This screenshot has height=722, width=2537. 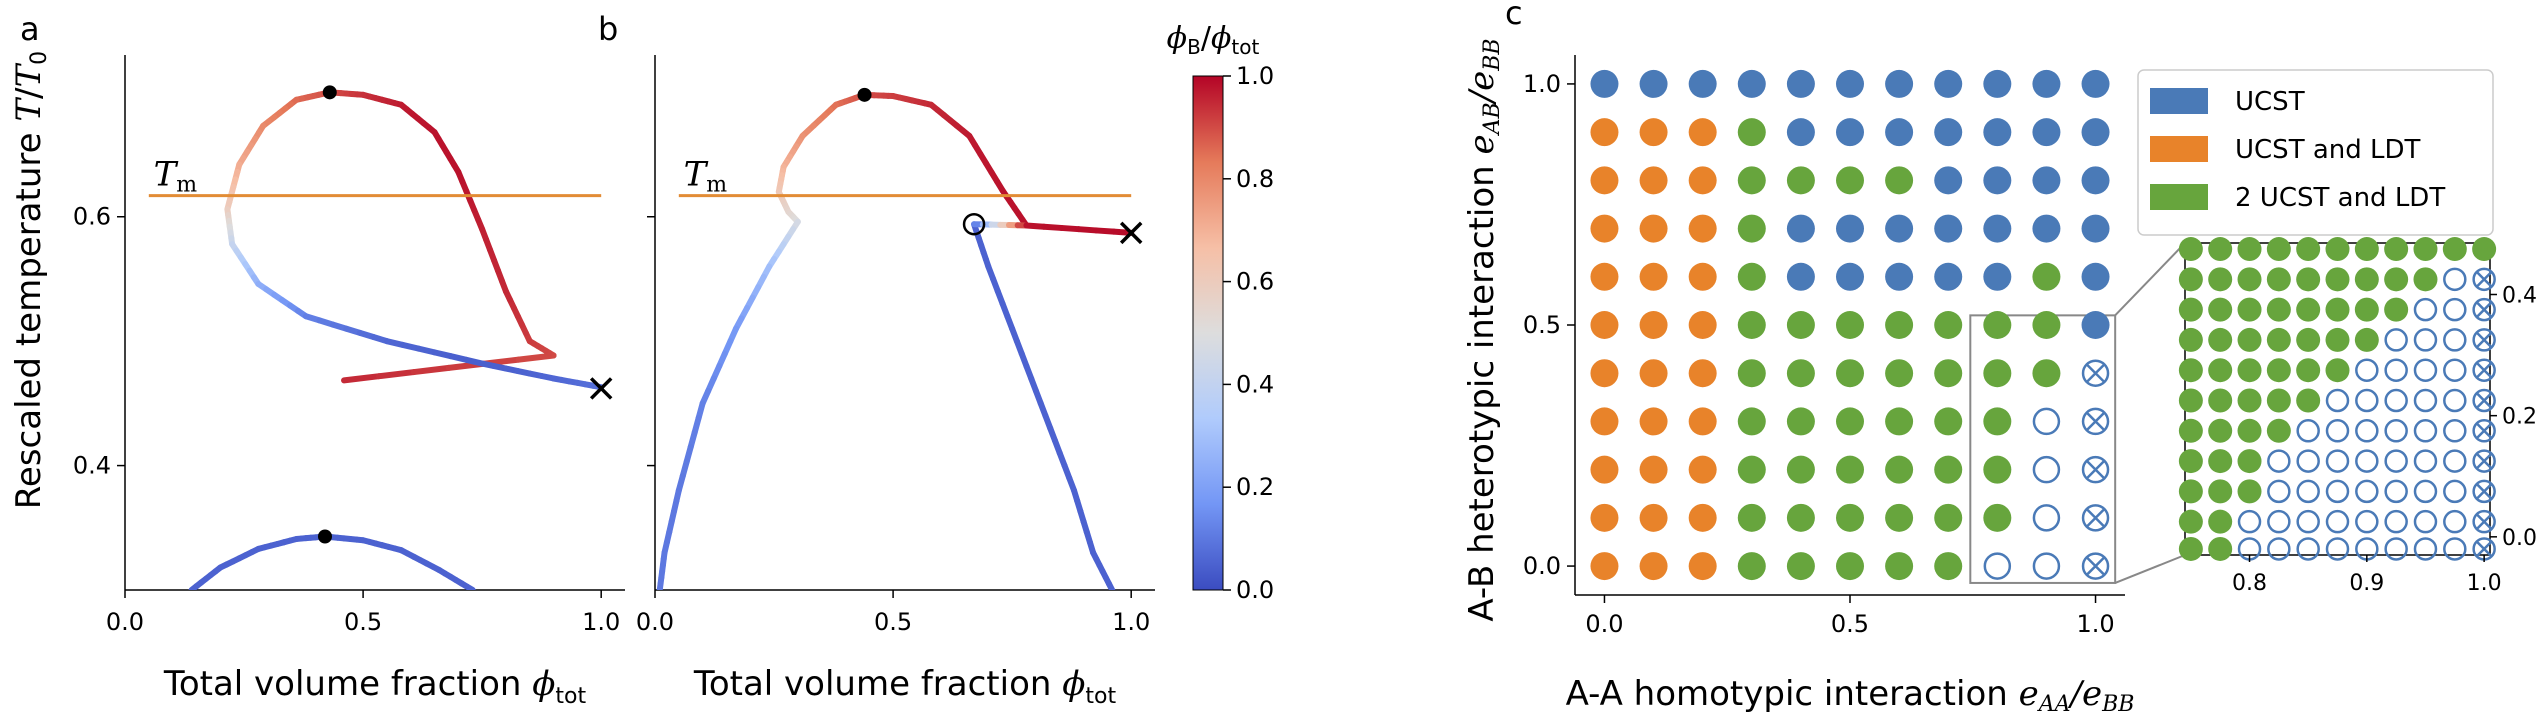 What do you see at coordinates (30, 280) in the screenshot?
I see `panel-a-ylabel: Rescaled temperature T/T0` at bounding box center [30, 280].